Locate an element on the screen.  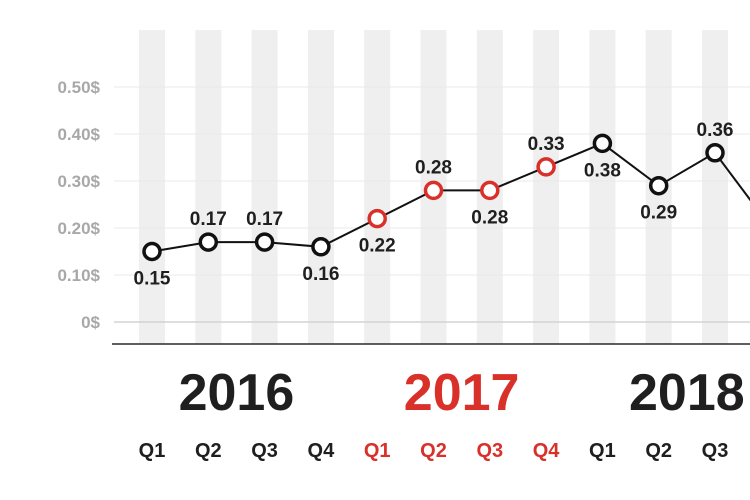
y-axis: 0$ 0.10$ 0.20$ 0.30$ 0.40$ 0.50$ is located at coordinates (78, 205).